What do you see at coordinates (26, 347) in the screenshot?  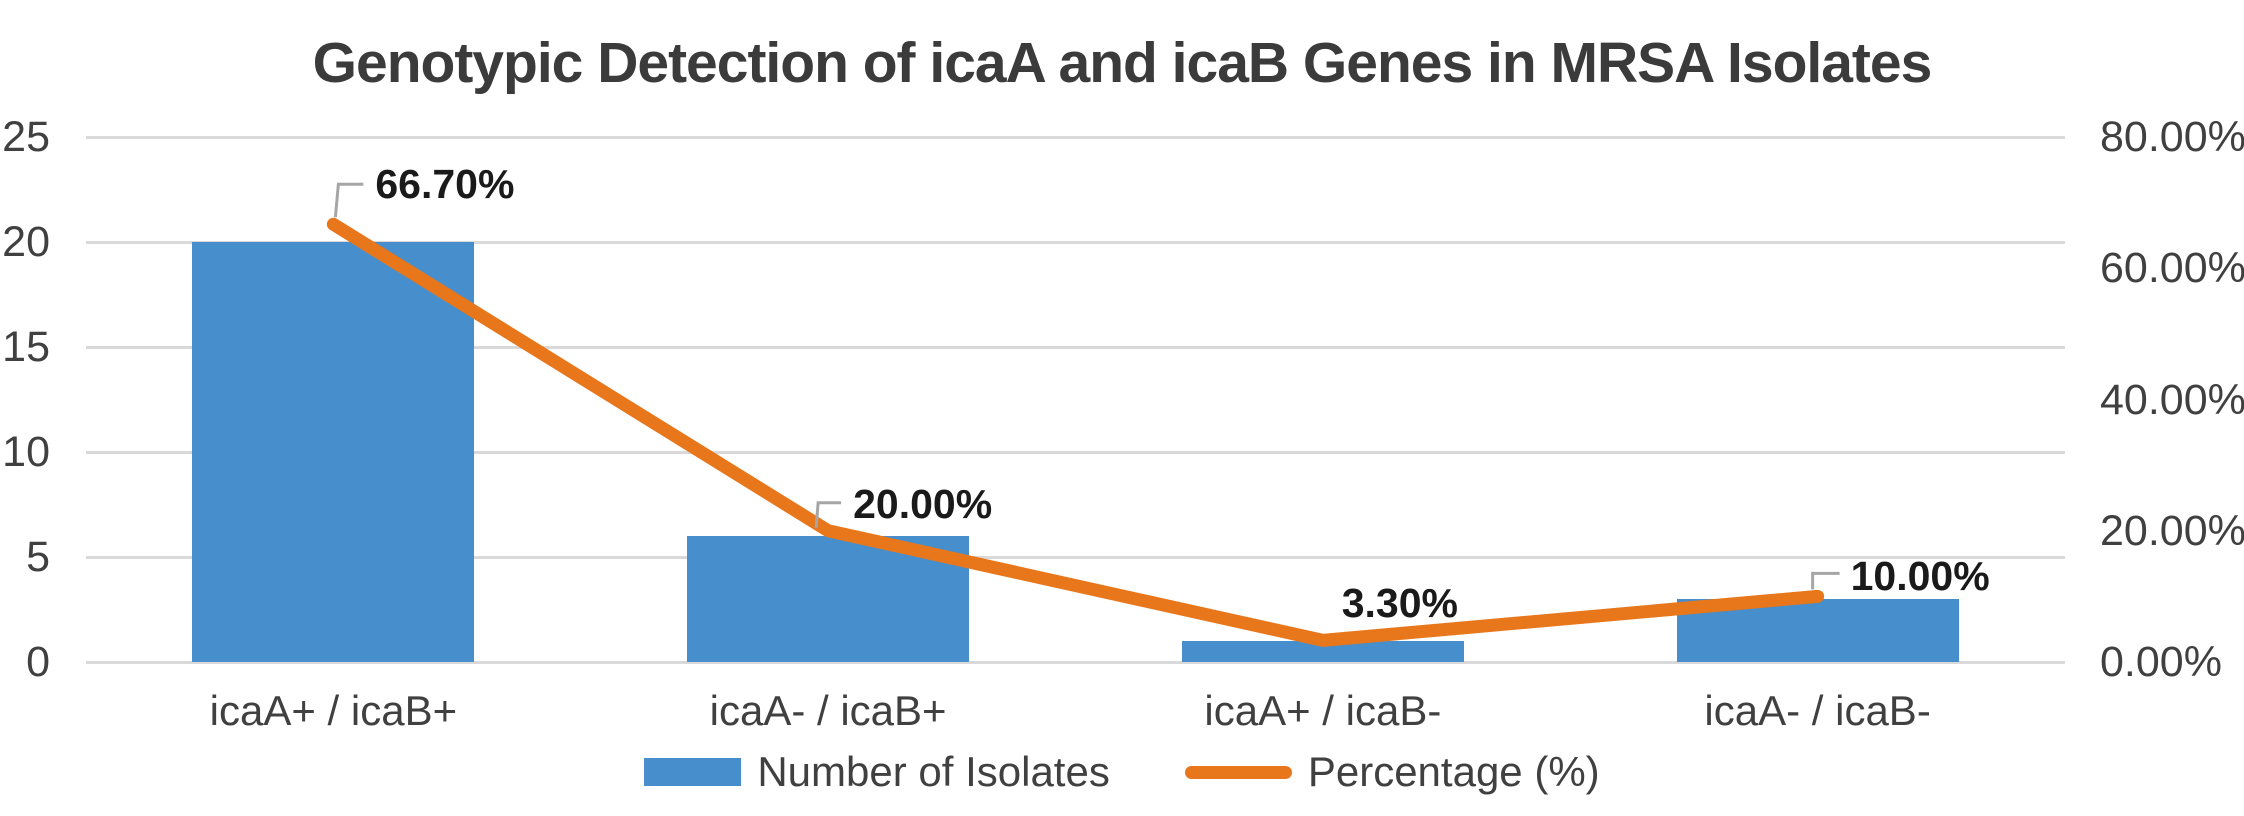 I see `y-axis-left-tick-label: 15` at bounding box center [26, 347].